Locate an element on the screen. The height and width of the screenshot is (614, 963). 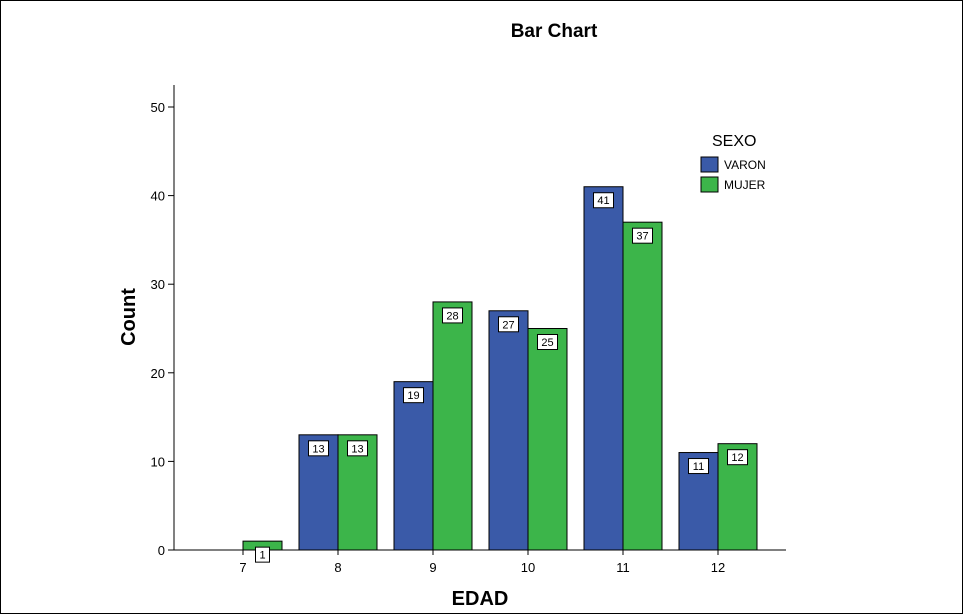
y-tick-label: 30 is located at coordinates (158, 284).